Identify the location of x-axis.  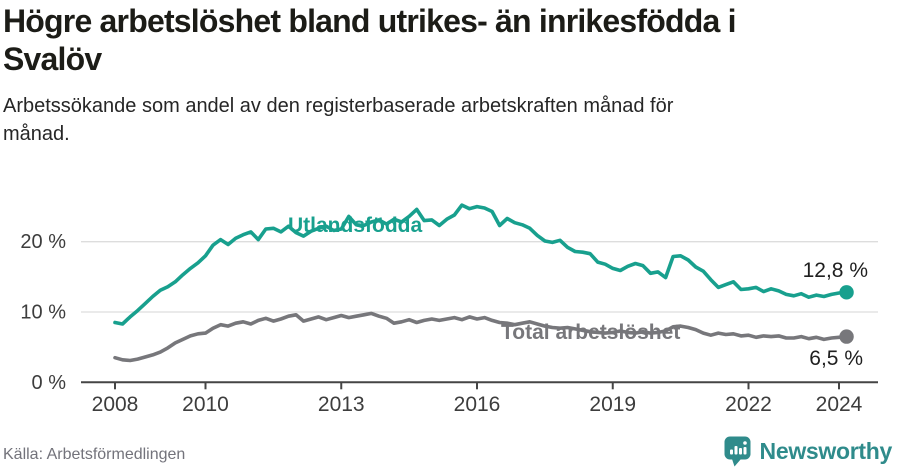
(479, 385).